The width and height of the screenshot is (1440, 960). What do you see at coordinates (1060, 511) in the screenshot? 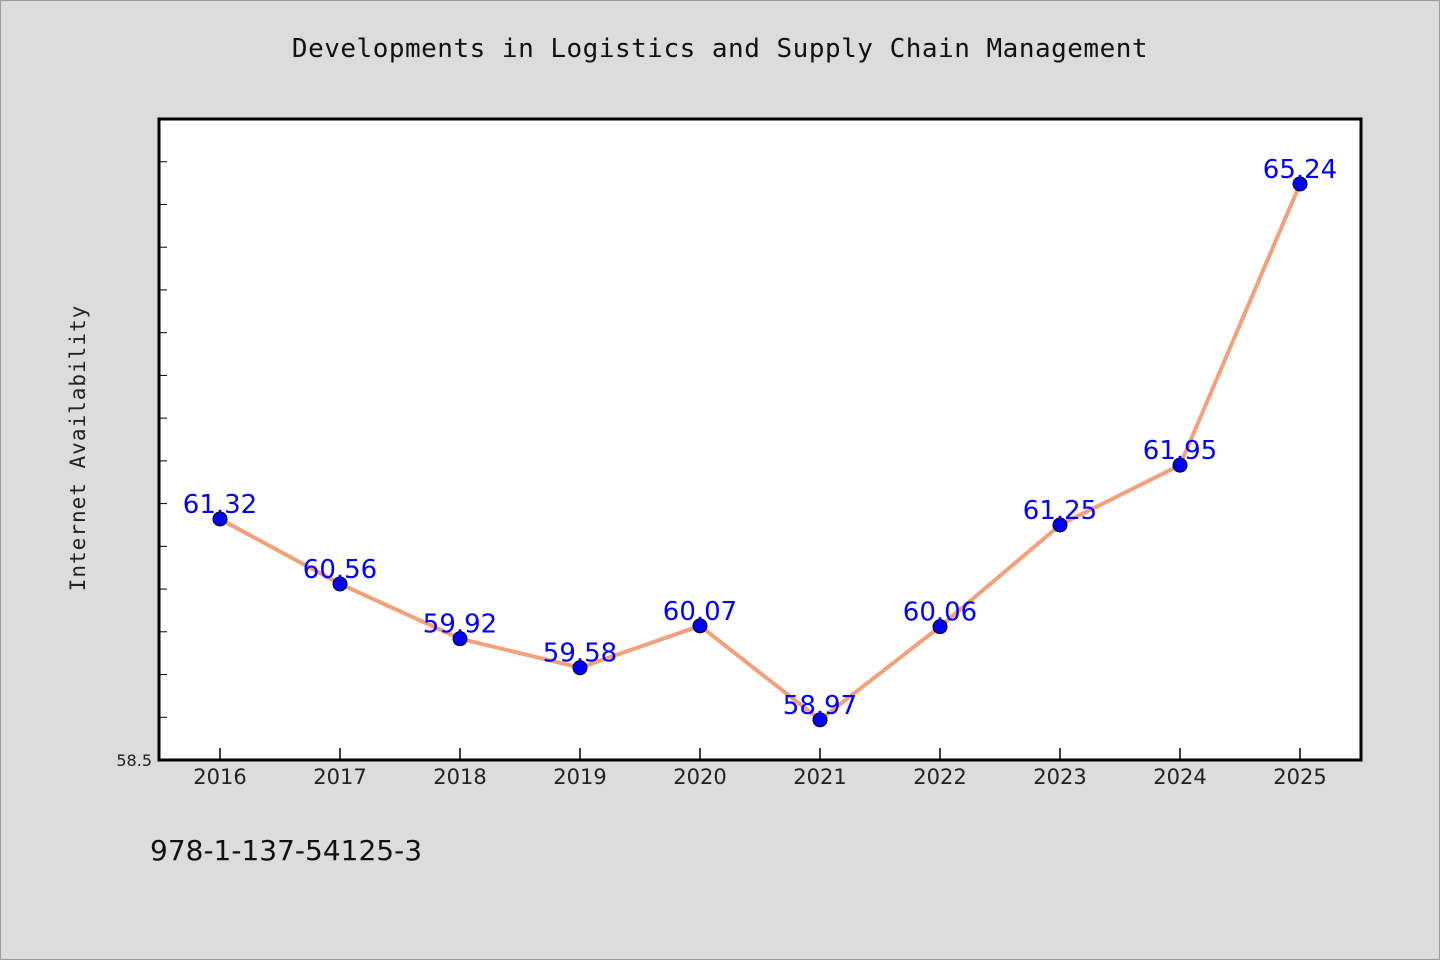
I see `data-label: 61.25` at bounding box center [1060, 511].